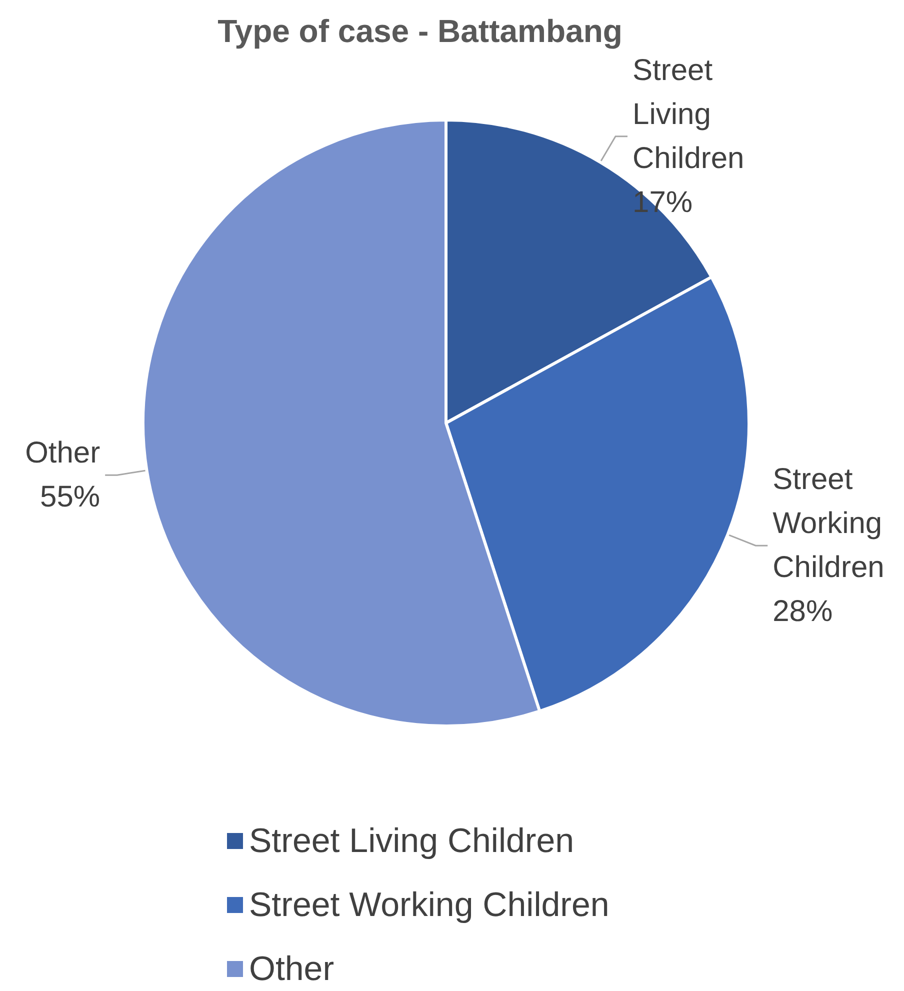  What do you see at coordinates (291, 969) in the screenshot?
I see `legend-label: Other` at bounding box center [291, 969].